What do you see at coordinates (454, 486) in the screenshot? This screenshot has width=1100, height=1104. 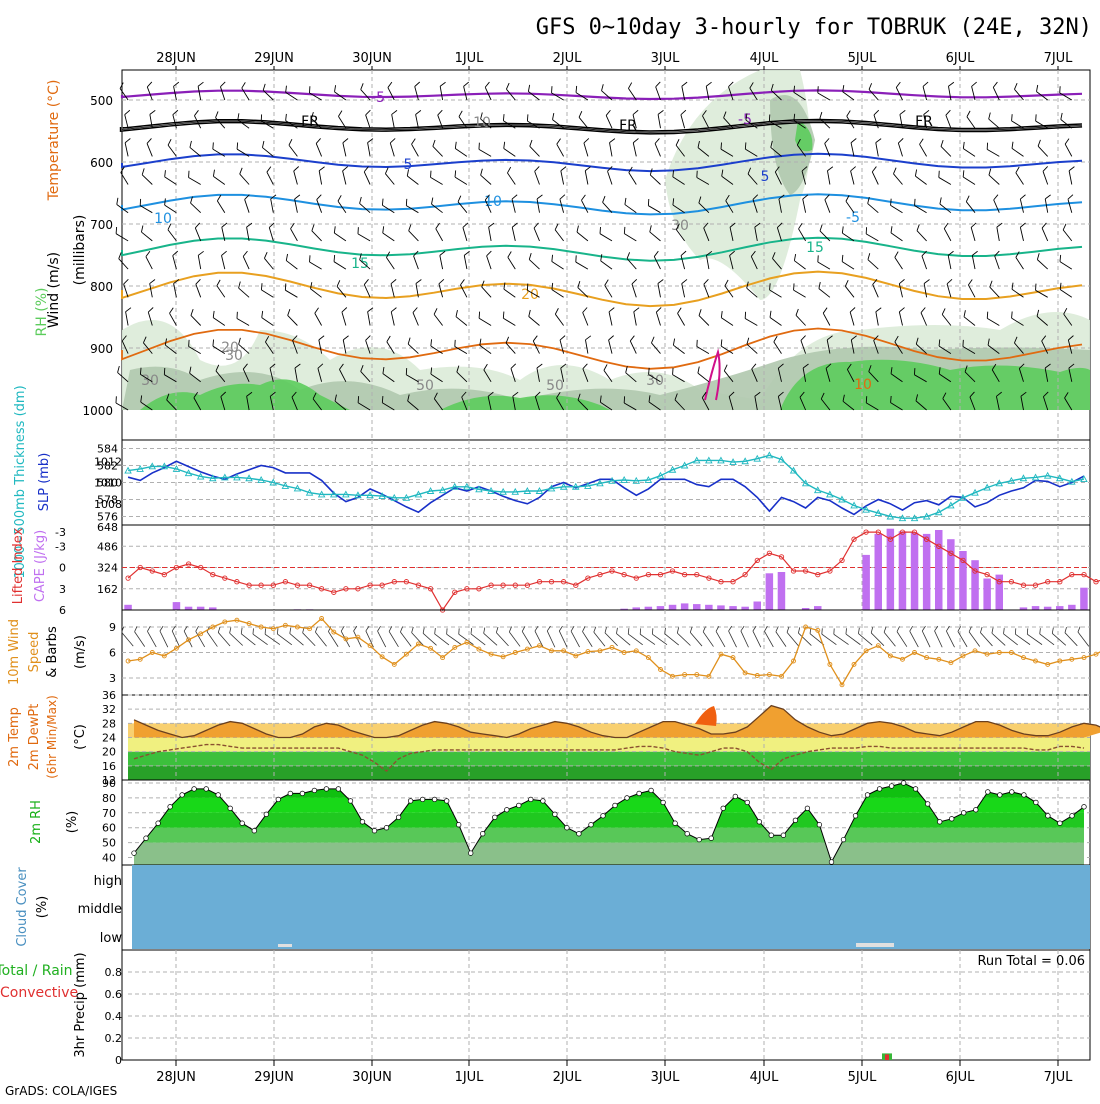 I see `thickness-point` at bounding box center [454, 486].